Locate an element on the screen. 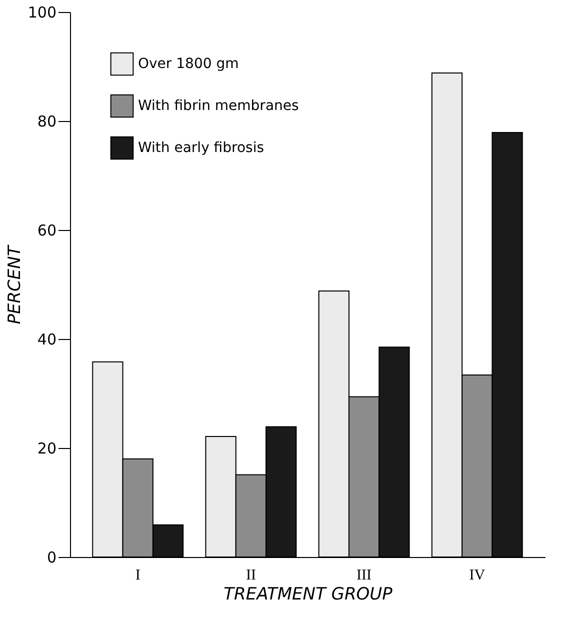  x-tick-label: I is located at coordinates (137, 576).